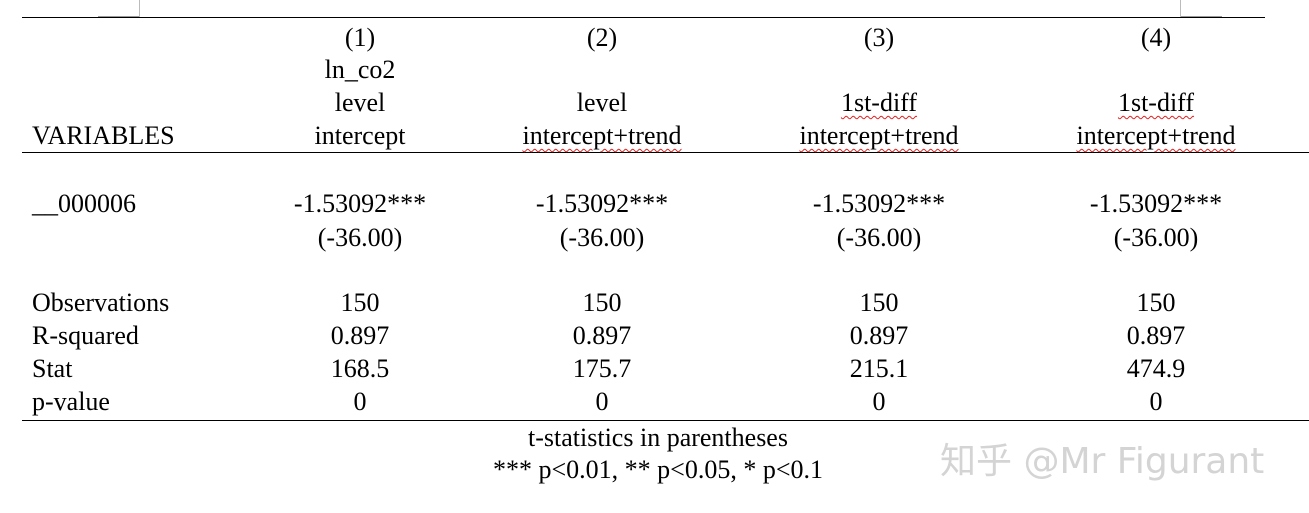  What do you see at coordinates (1156, 37) in the screenshot?
I see `column-number: (4)` at bounding box center [1156, 37].